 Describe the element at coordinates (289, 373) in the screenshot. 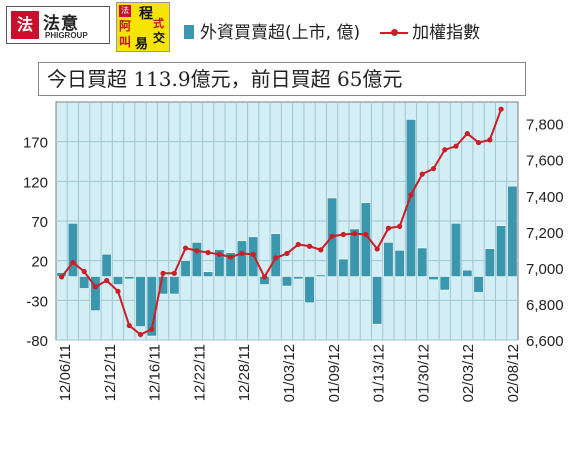

I see `x-tick-label: 01/03/12` at that location.